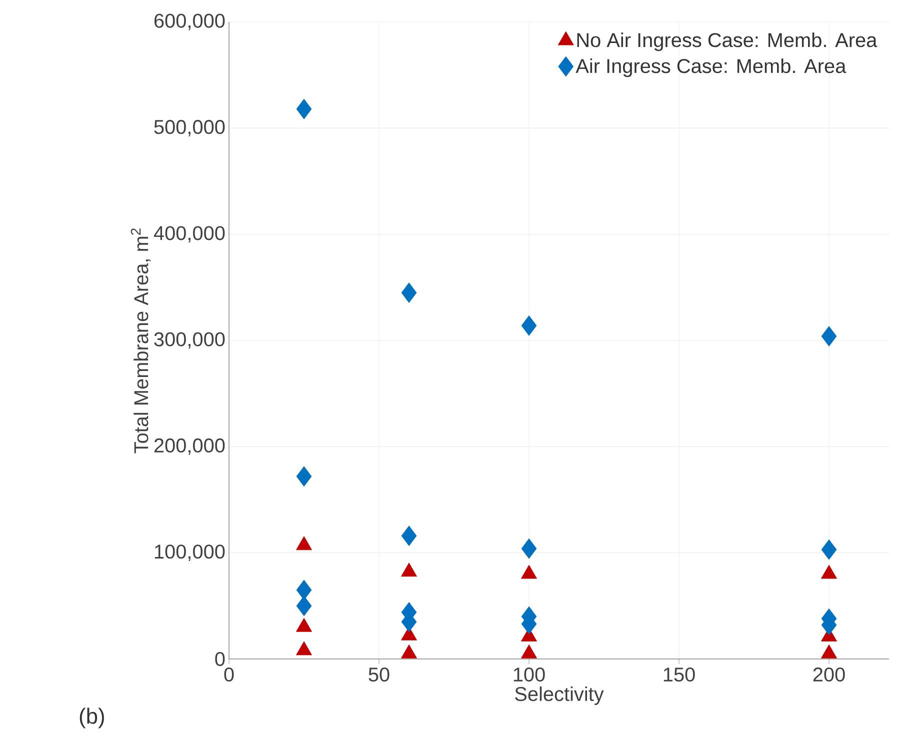  What do you see at coordinates (679, 675) in the screenshot?
I see `x-tick-label: 150` at bounding box center [679, 675].